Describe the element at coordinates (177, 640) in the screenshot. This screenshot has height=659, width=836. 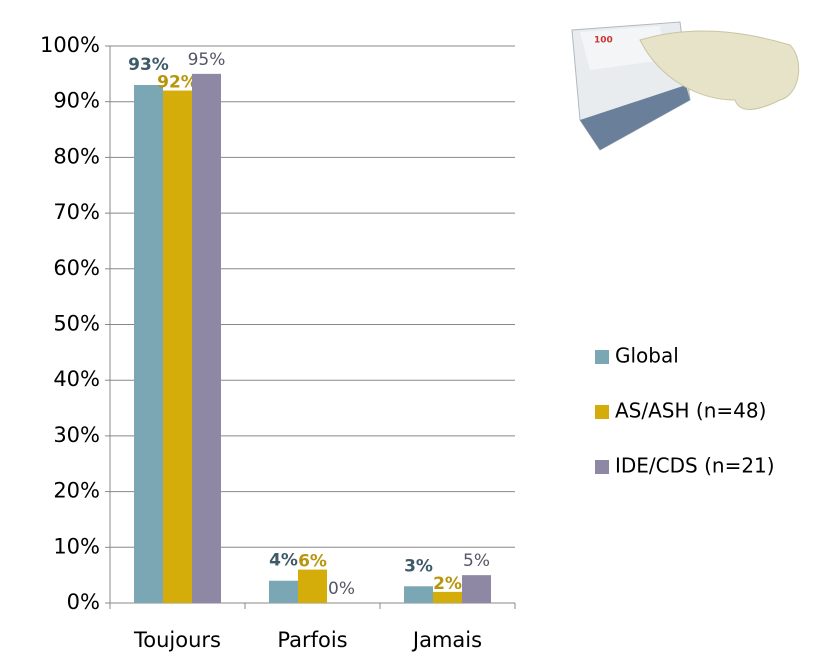
I see `x-tick-label: Toujours` at that location.